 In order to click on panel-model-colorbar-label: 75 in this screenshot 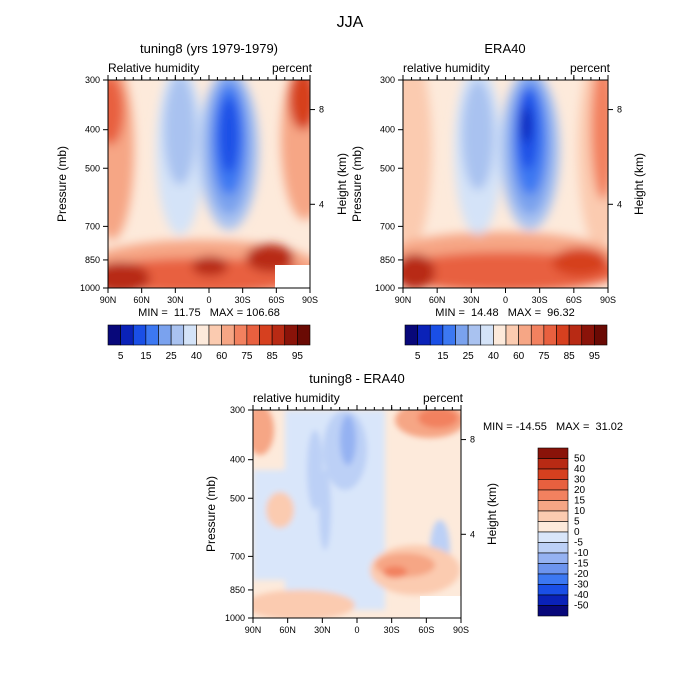, I will do `click(247, 356)`.